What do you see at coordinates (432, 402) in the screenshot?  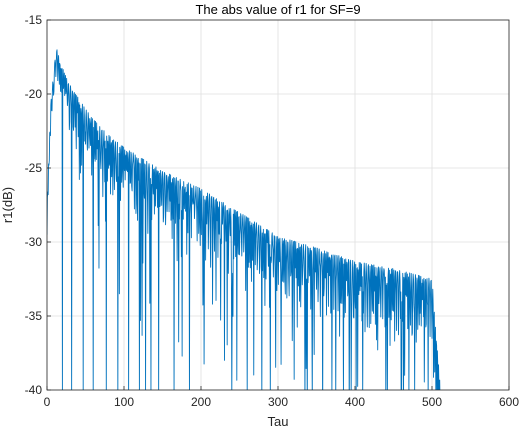 I see `x-tick-label: 500` at bounding box center [432, 402].